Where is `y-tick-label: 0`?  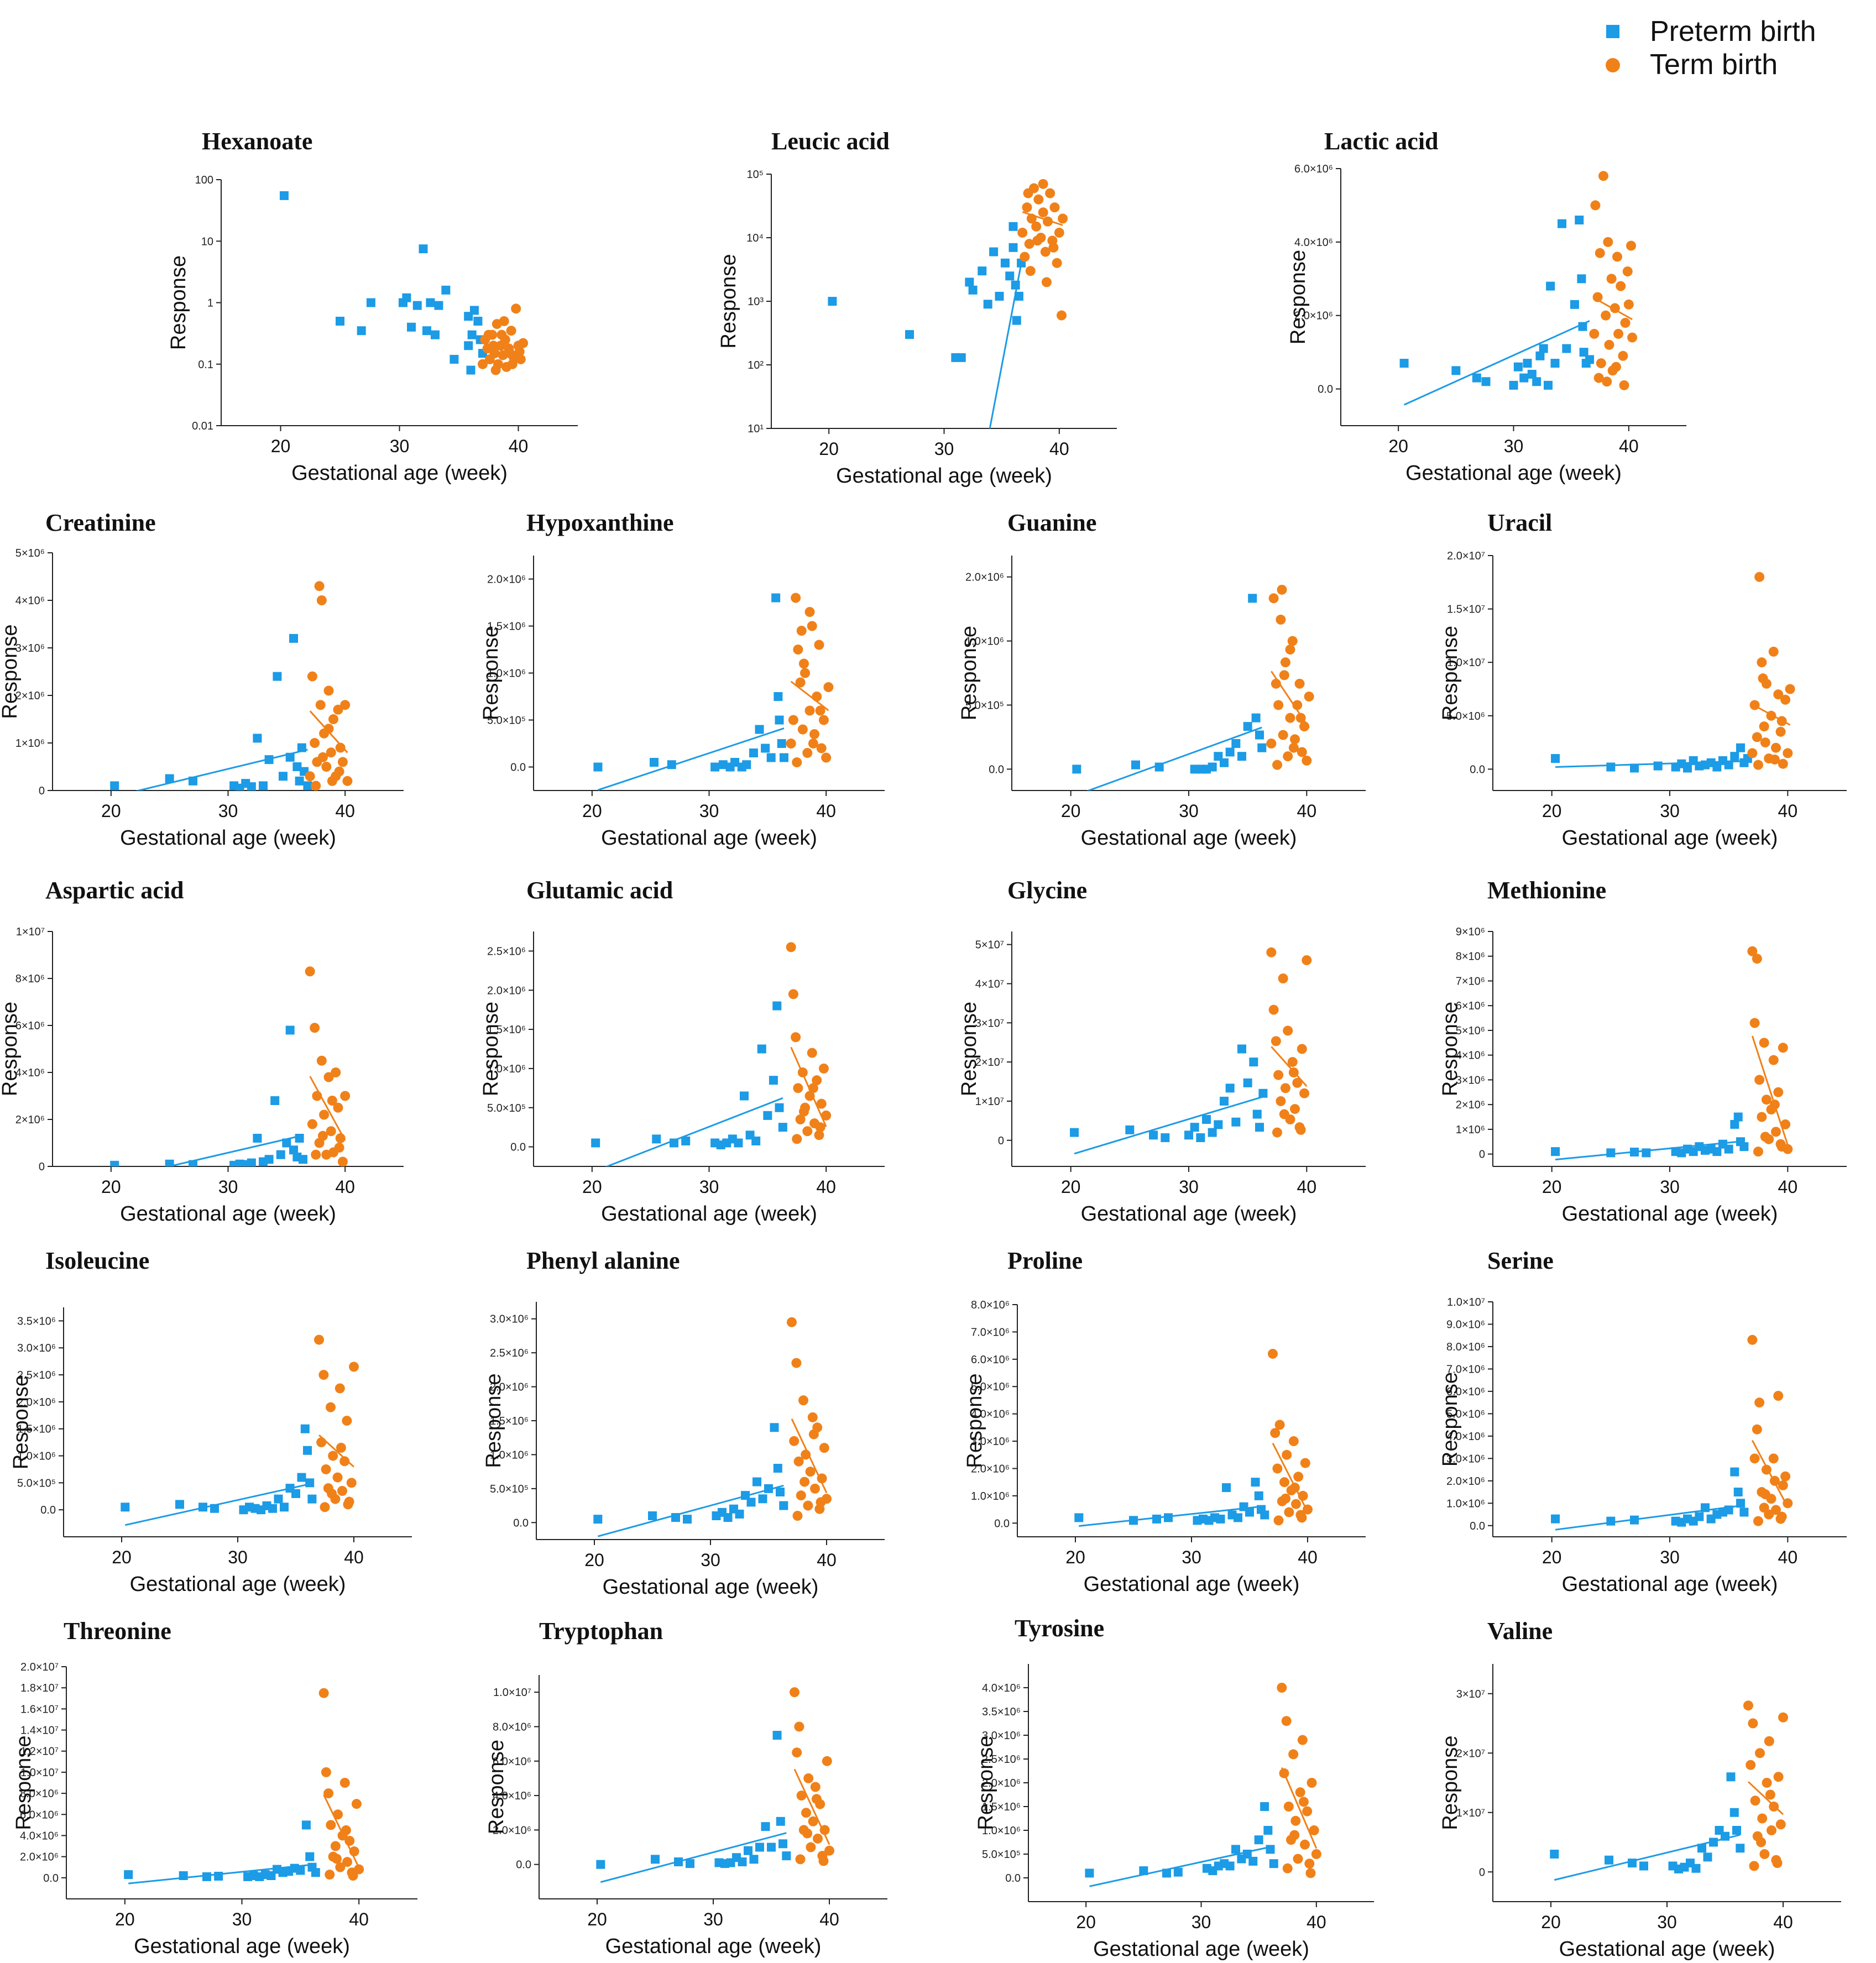 y-tick-label: 0 is located at coordinates (1001, 1141).